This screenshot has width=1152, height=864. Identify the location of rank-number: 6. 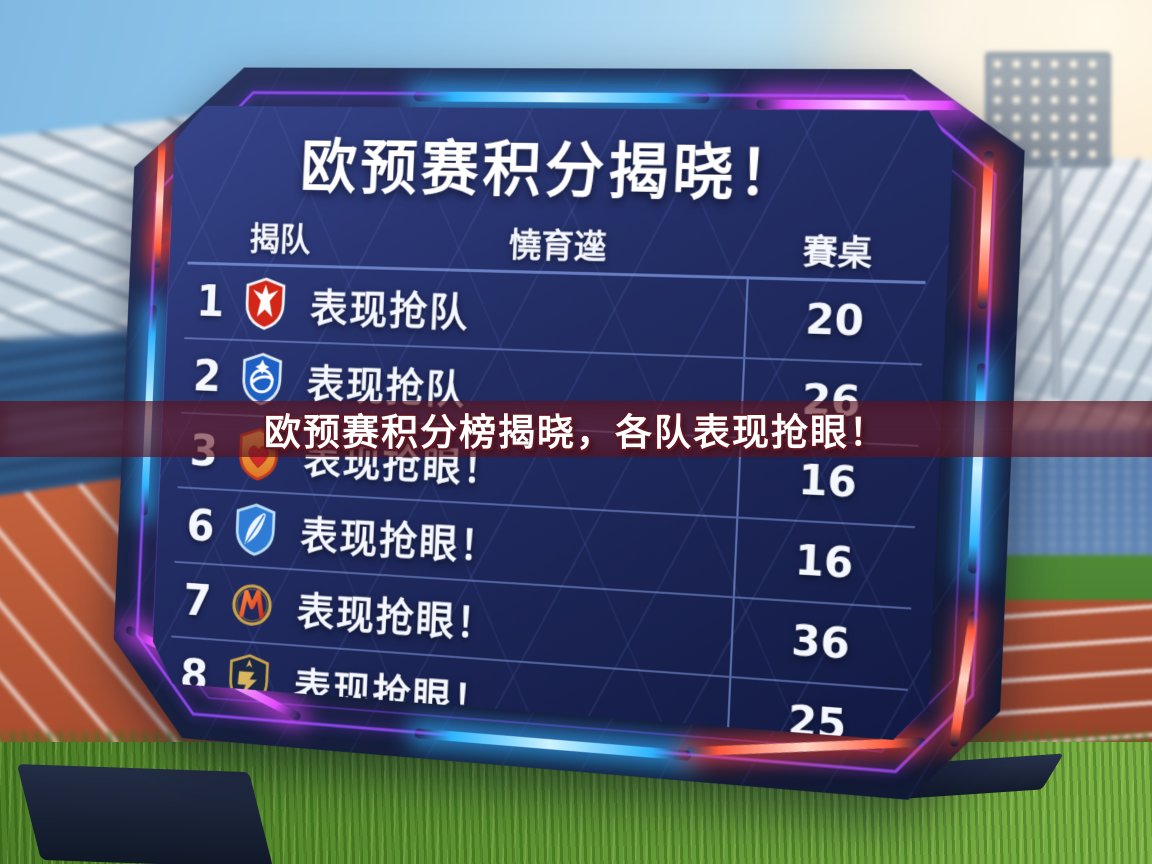
(200, 526).